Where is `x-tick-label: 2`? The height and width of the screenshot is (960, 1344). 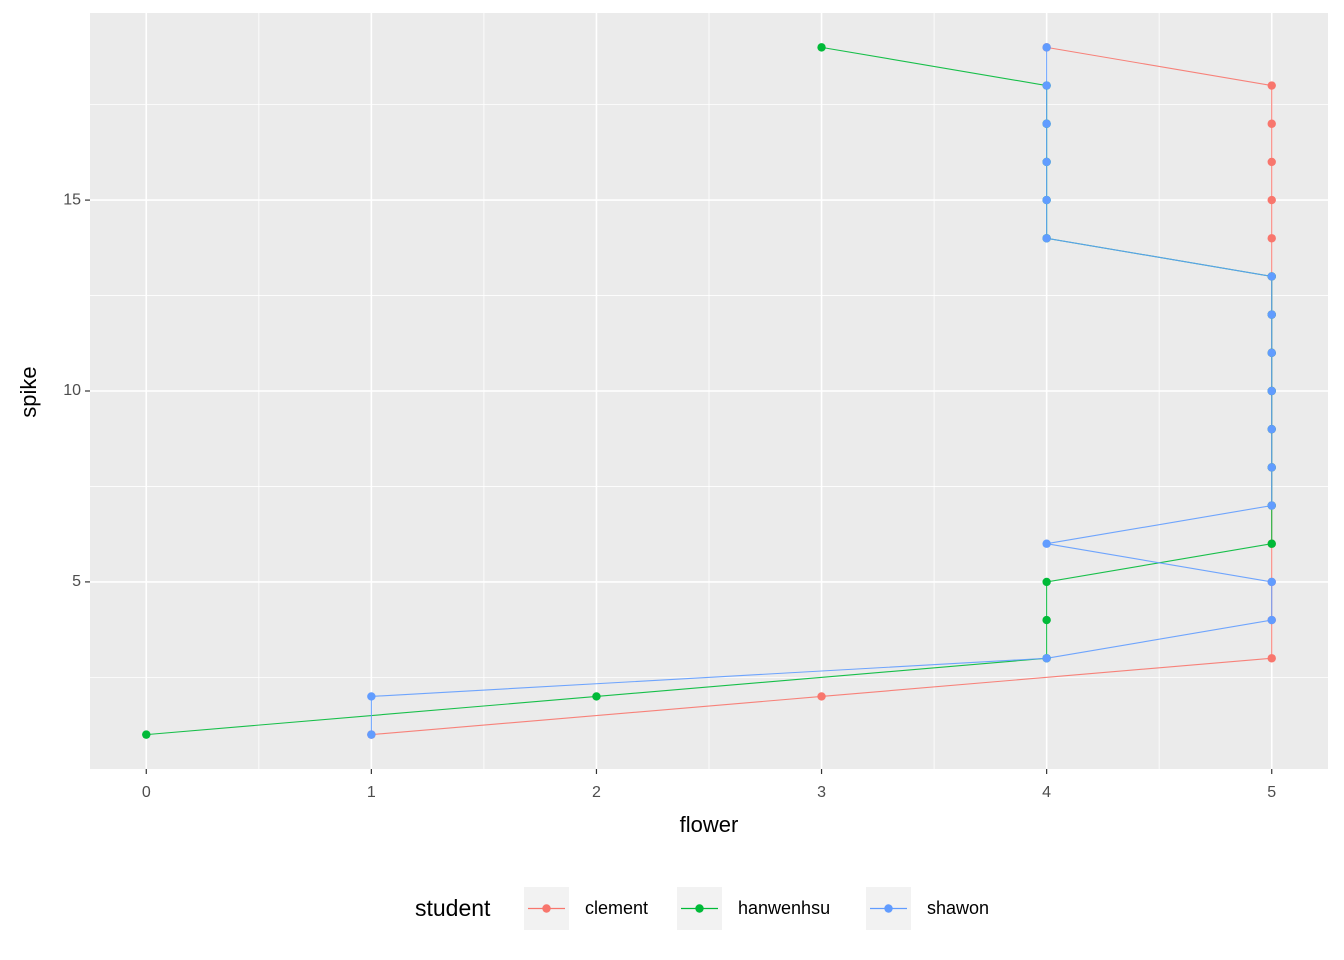 x-tick-label: 2 is located at coordinates (596, 792).